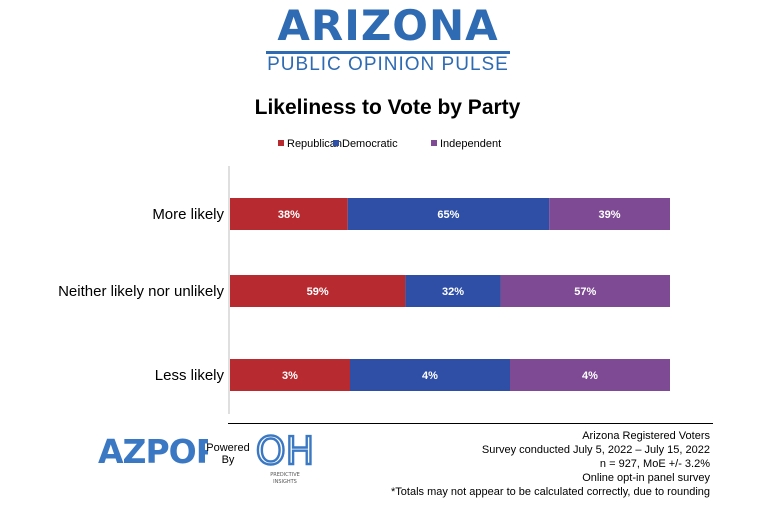 This screenshot has height=516, width=775. I want to click on predictive-insights-logo: OH PREDICTIVE INSIGHTS, so click(285, 457).